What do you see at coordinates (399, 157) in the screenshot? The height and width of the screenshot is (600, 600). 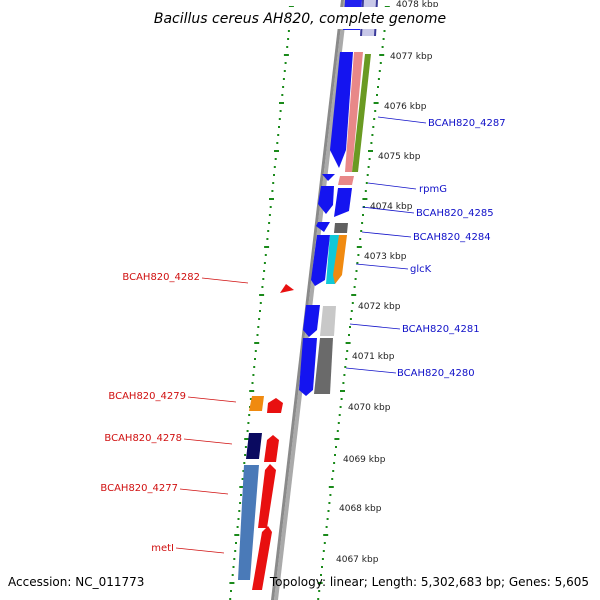 I see `scale-label-4075: 4075 kbp` at bounding box center [399, 157].